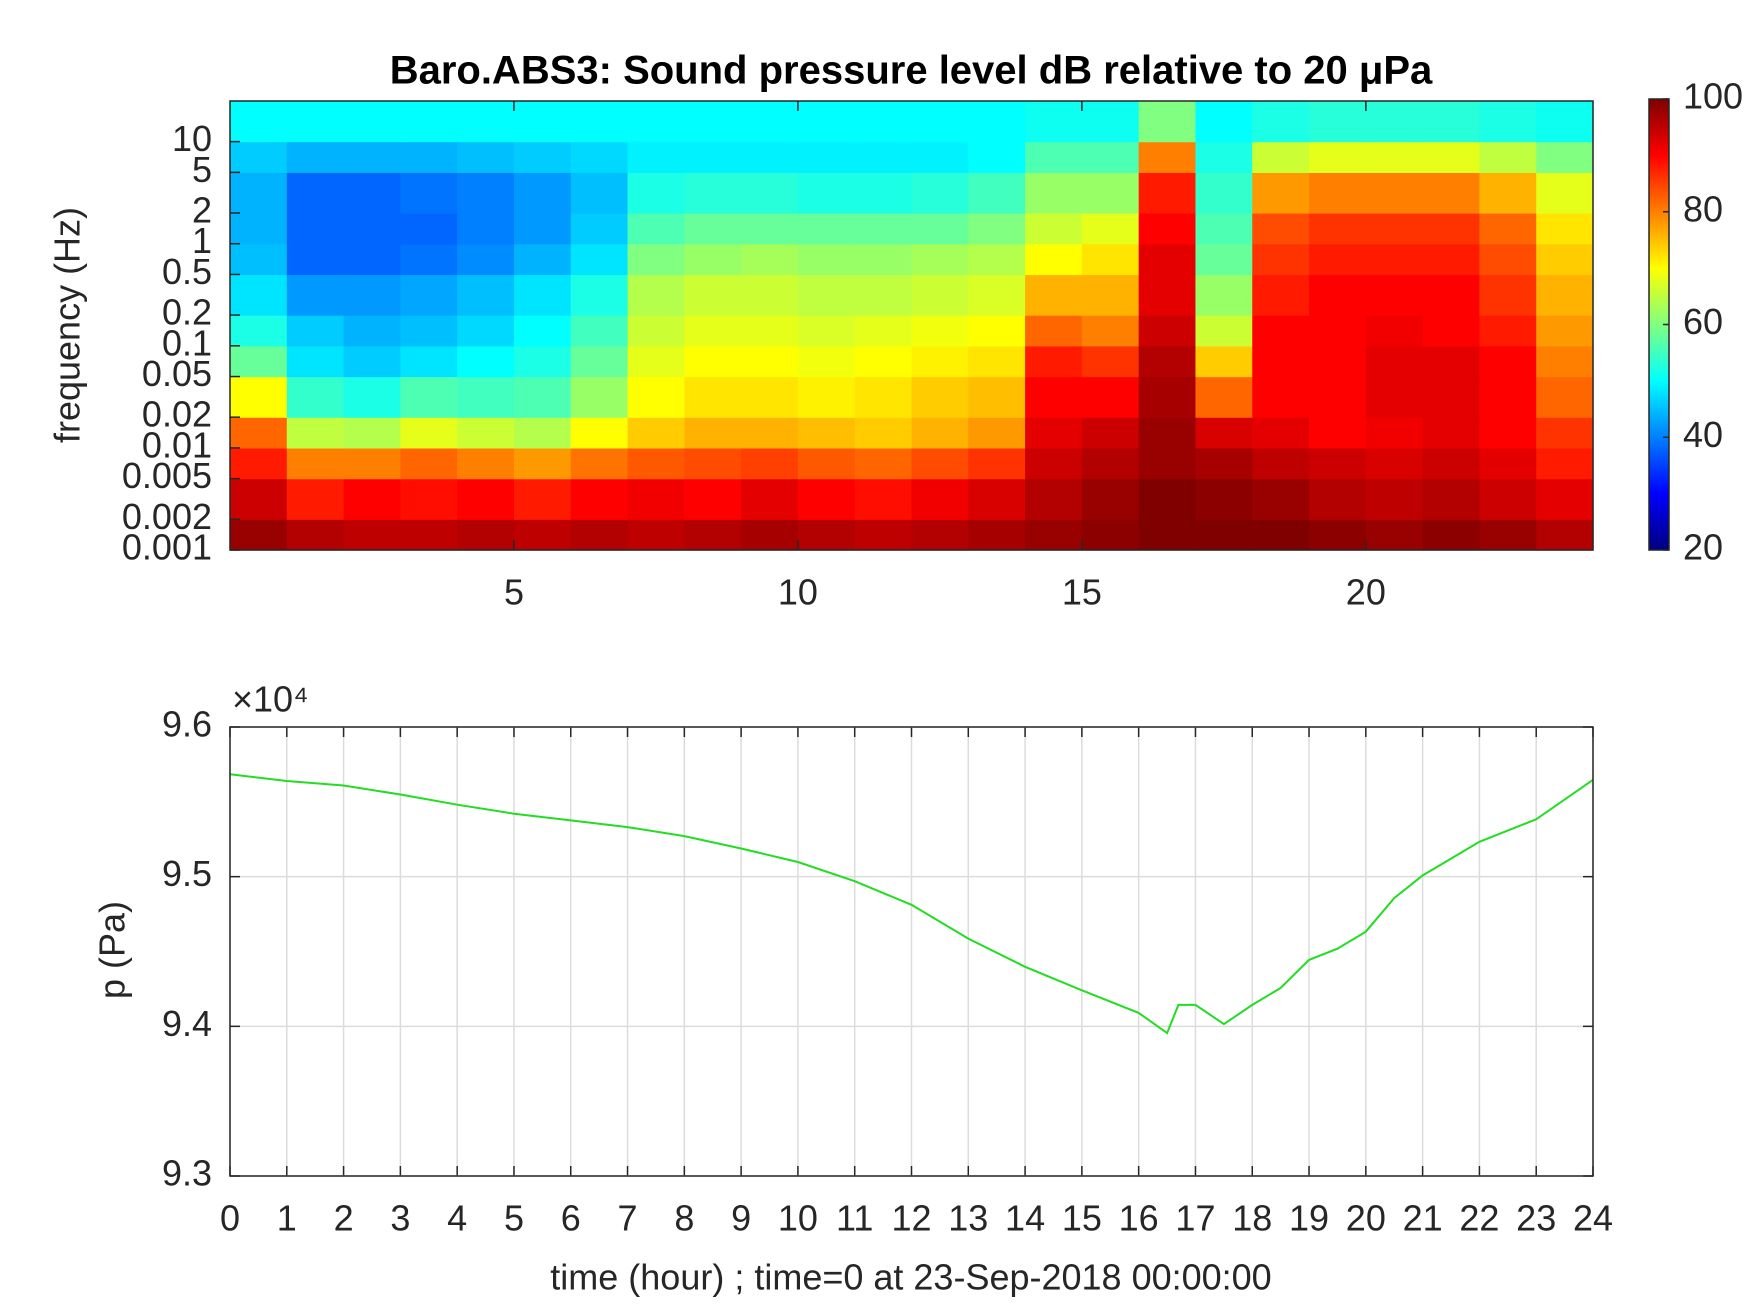 The image size is (1750, 1313). Describe the element at coordinates (1139, 1218) in the screenshot. I see `x-tick-label: 16` at that location.